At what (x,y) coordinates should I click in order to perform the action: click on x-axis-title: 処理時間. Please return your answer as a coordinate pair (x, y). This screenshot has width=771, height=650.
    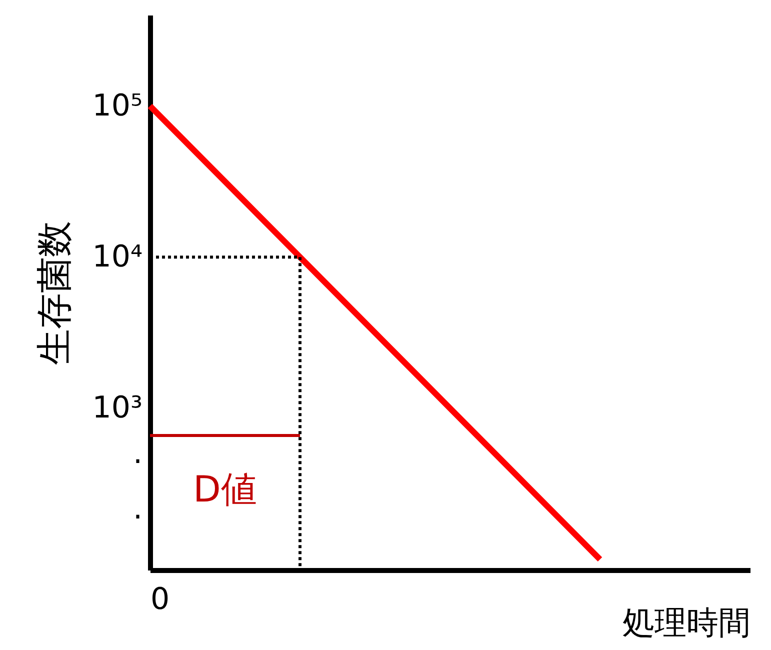
    Looking at the image, I should click on (686, 623).